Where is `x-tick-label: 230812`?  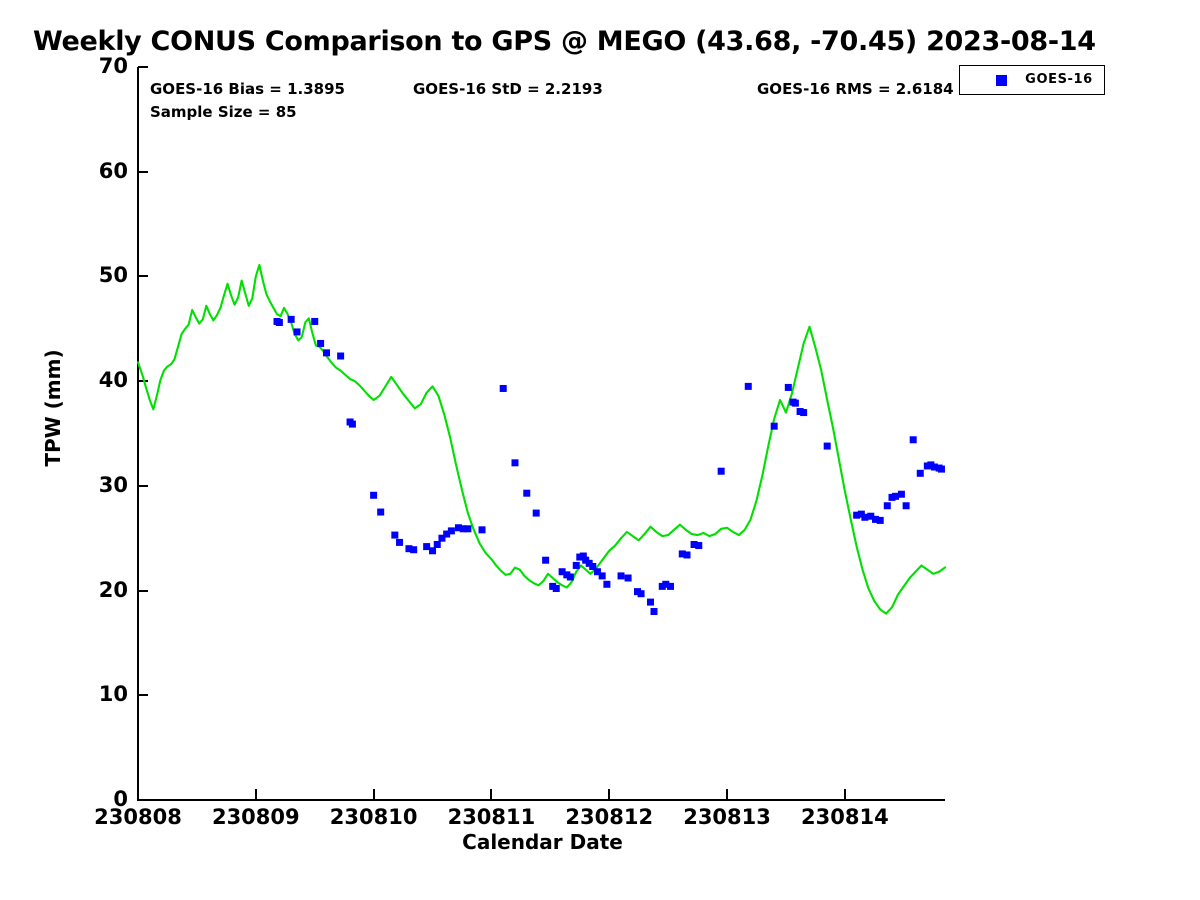
x-tick-label: 230812 is located at coordinates (609, 817).